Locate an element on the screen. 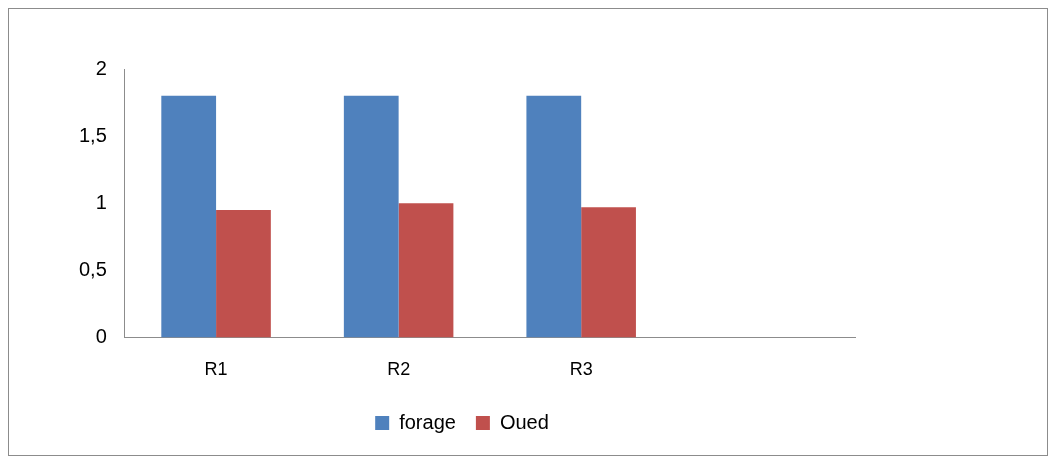 The height and width of the screenshot is (456, 1050). y-tick-label: 1 is located at coordinates (101, 201).